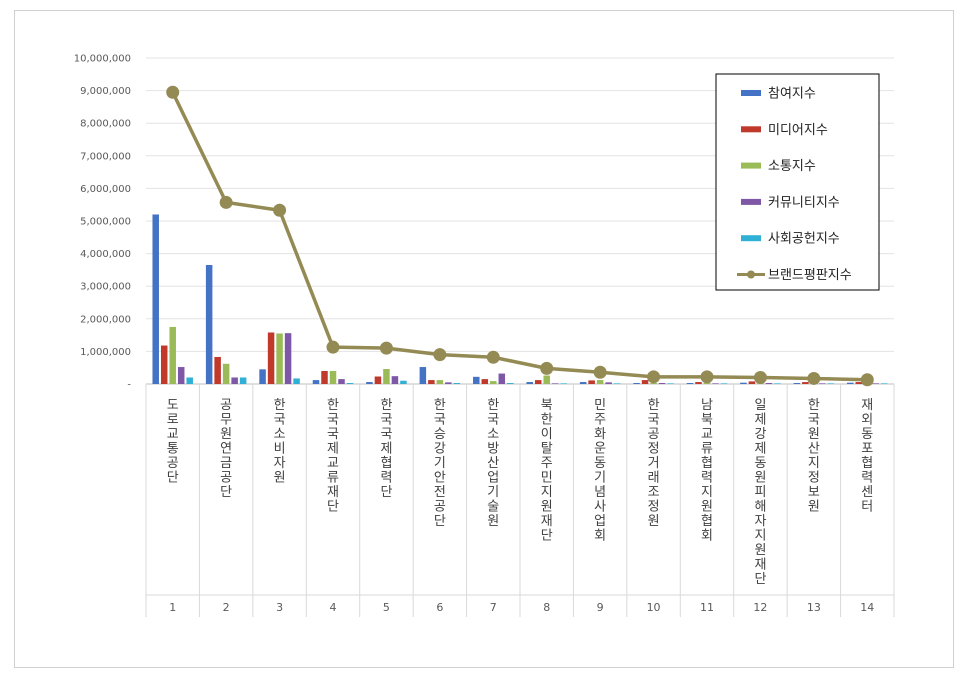  I want to click on rank-number: 13, so click(814, 607).